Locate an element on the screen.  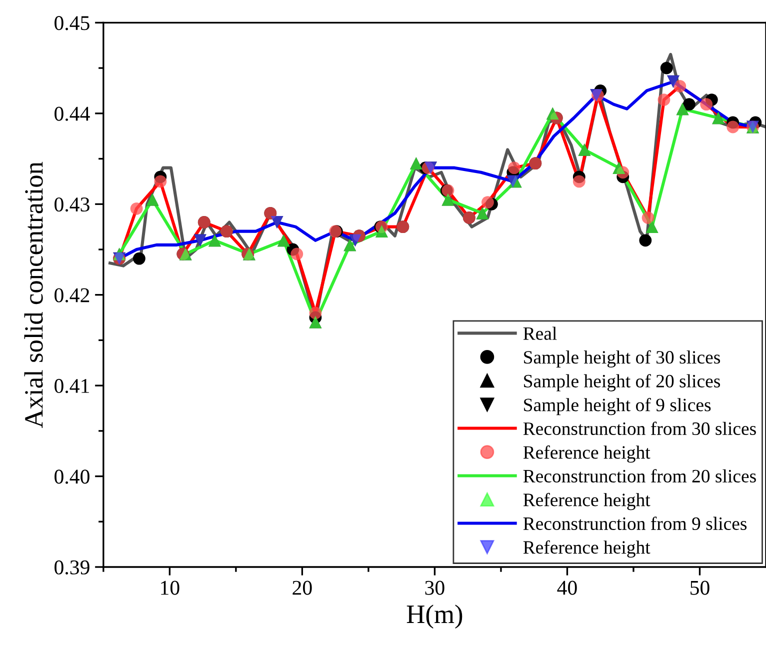
x-axis-title: H(m) is located at coordinates (434, 616).